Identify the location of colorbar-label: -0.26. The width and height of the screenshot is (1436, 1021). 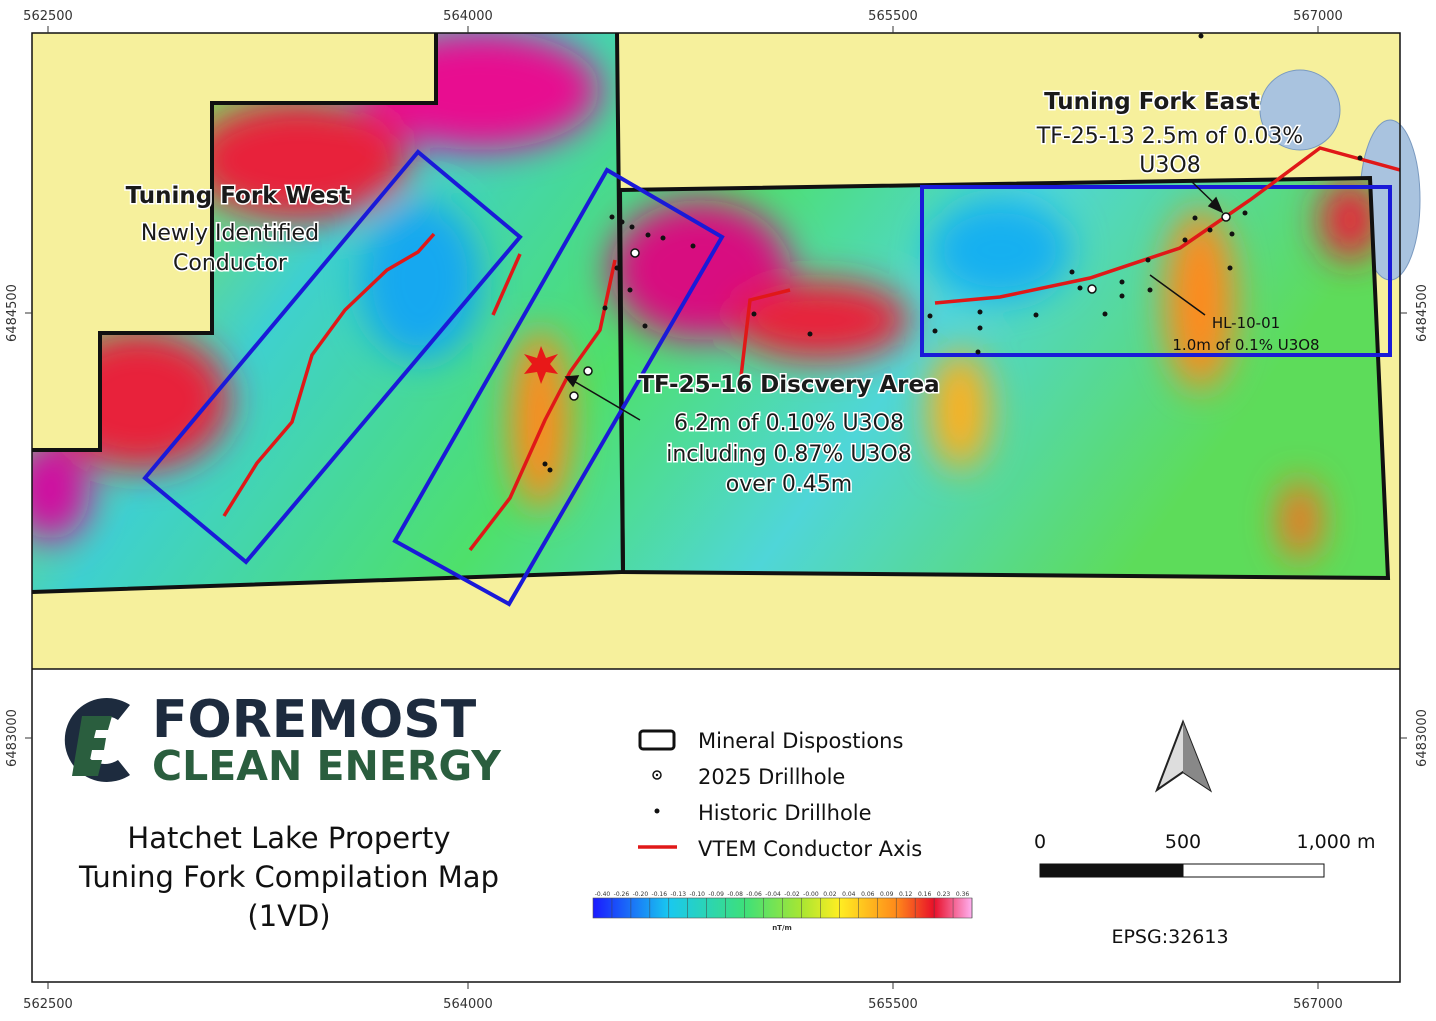
(622, 894).